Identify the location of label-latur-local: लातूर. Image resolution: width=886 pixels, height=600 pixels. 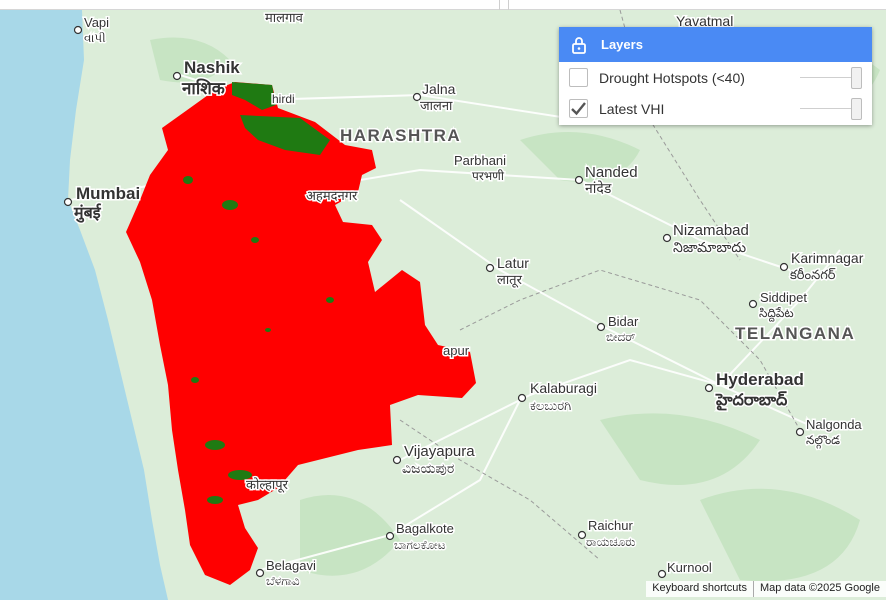
(510, 280).